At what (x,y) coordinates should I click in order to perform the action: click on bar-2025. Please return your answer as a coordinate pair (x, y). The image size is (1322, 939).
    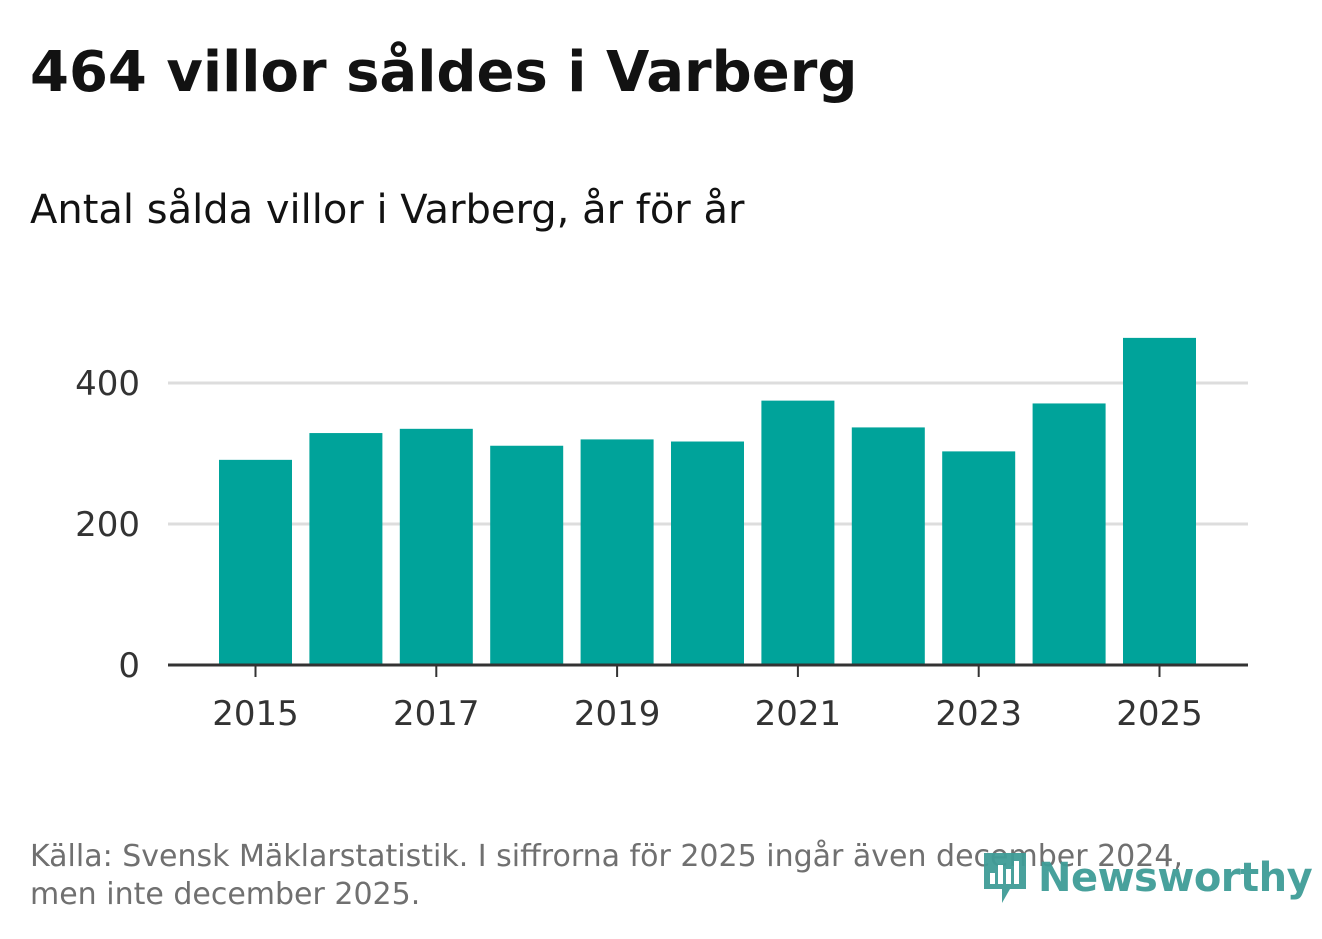
    Looking at the image, I should click on (1159, 501).